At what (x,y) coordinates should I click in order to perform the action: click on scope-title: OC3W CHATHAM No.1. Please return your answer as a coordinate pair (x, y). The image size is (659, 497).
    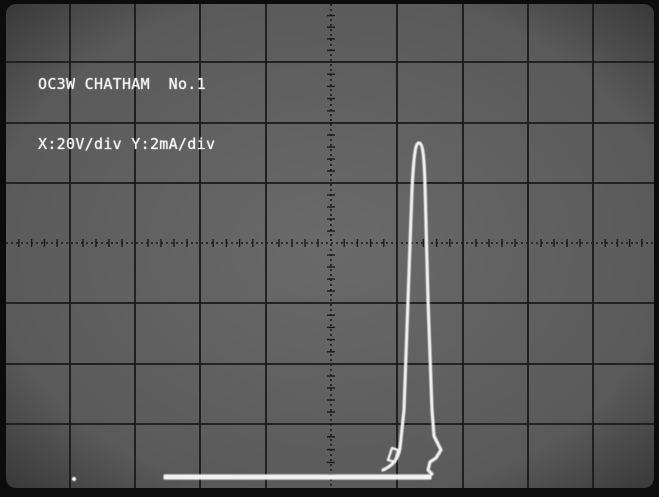
    Looking at the image, I should click on (122, 84).